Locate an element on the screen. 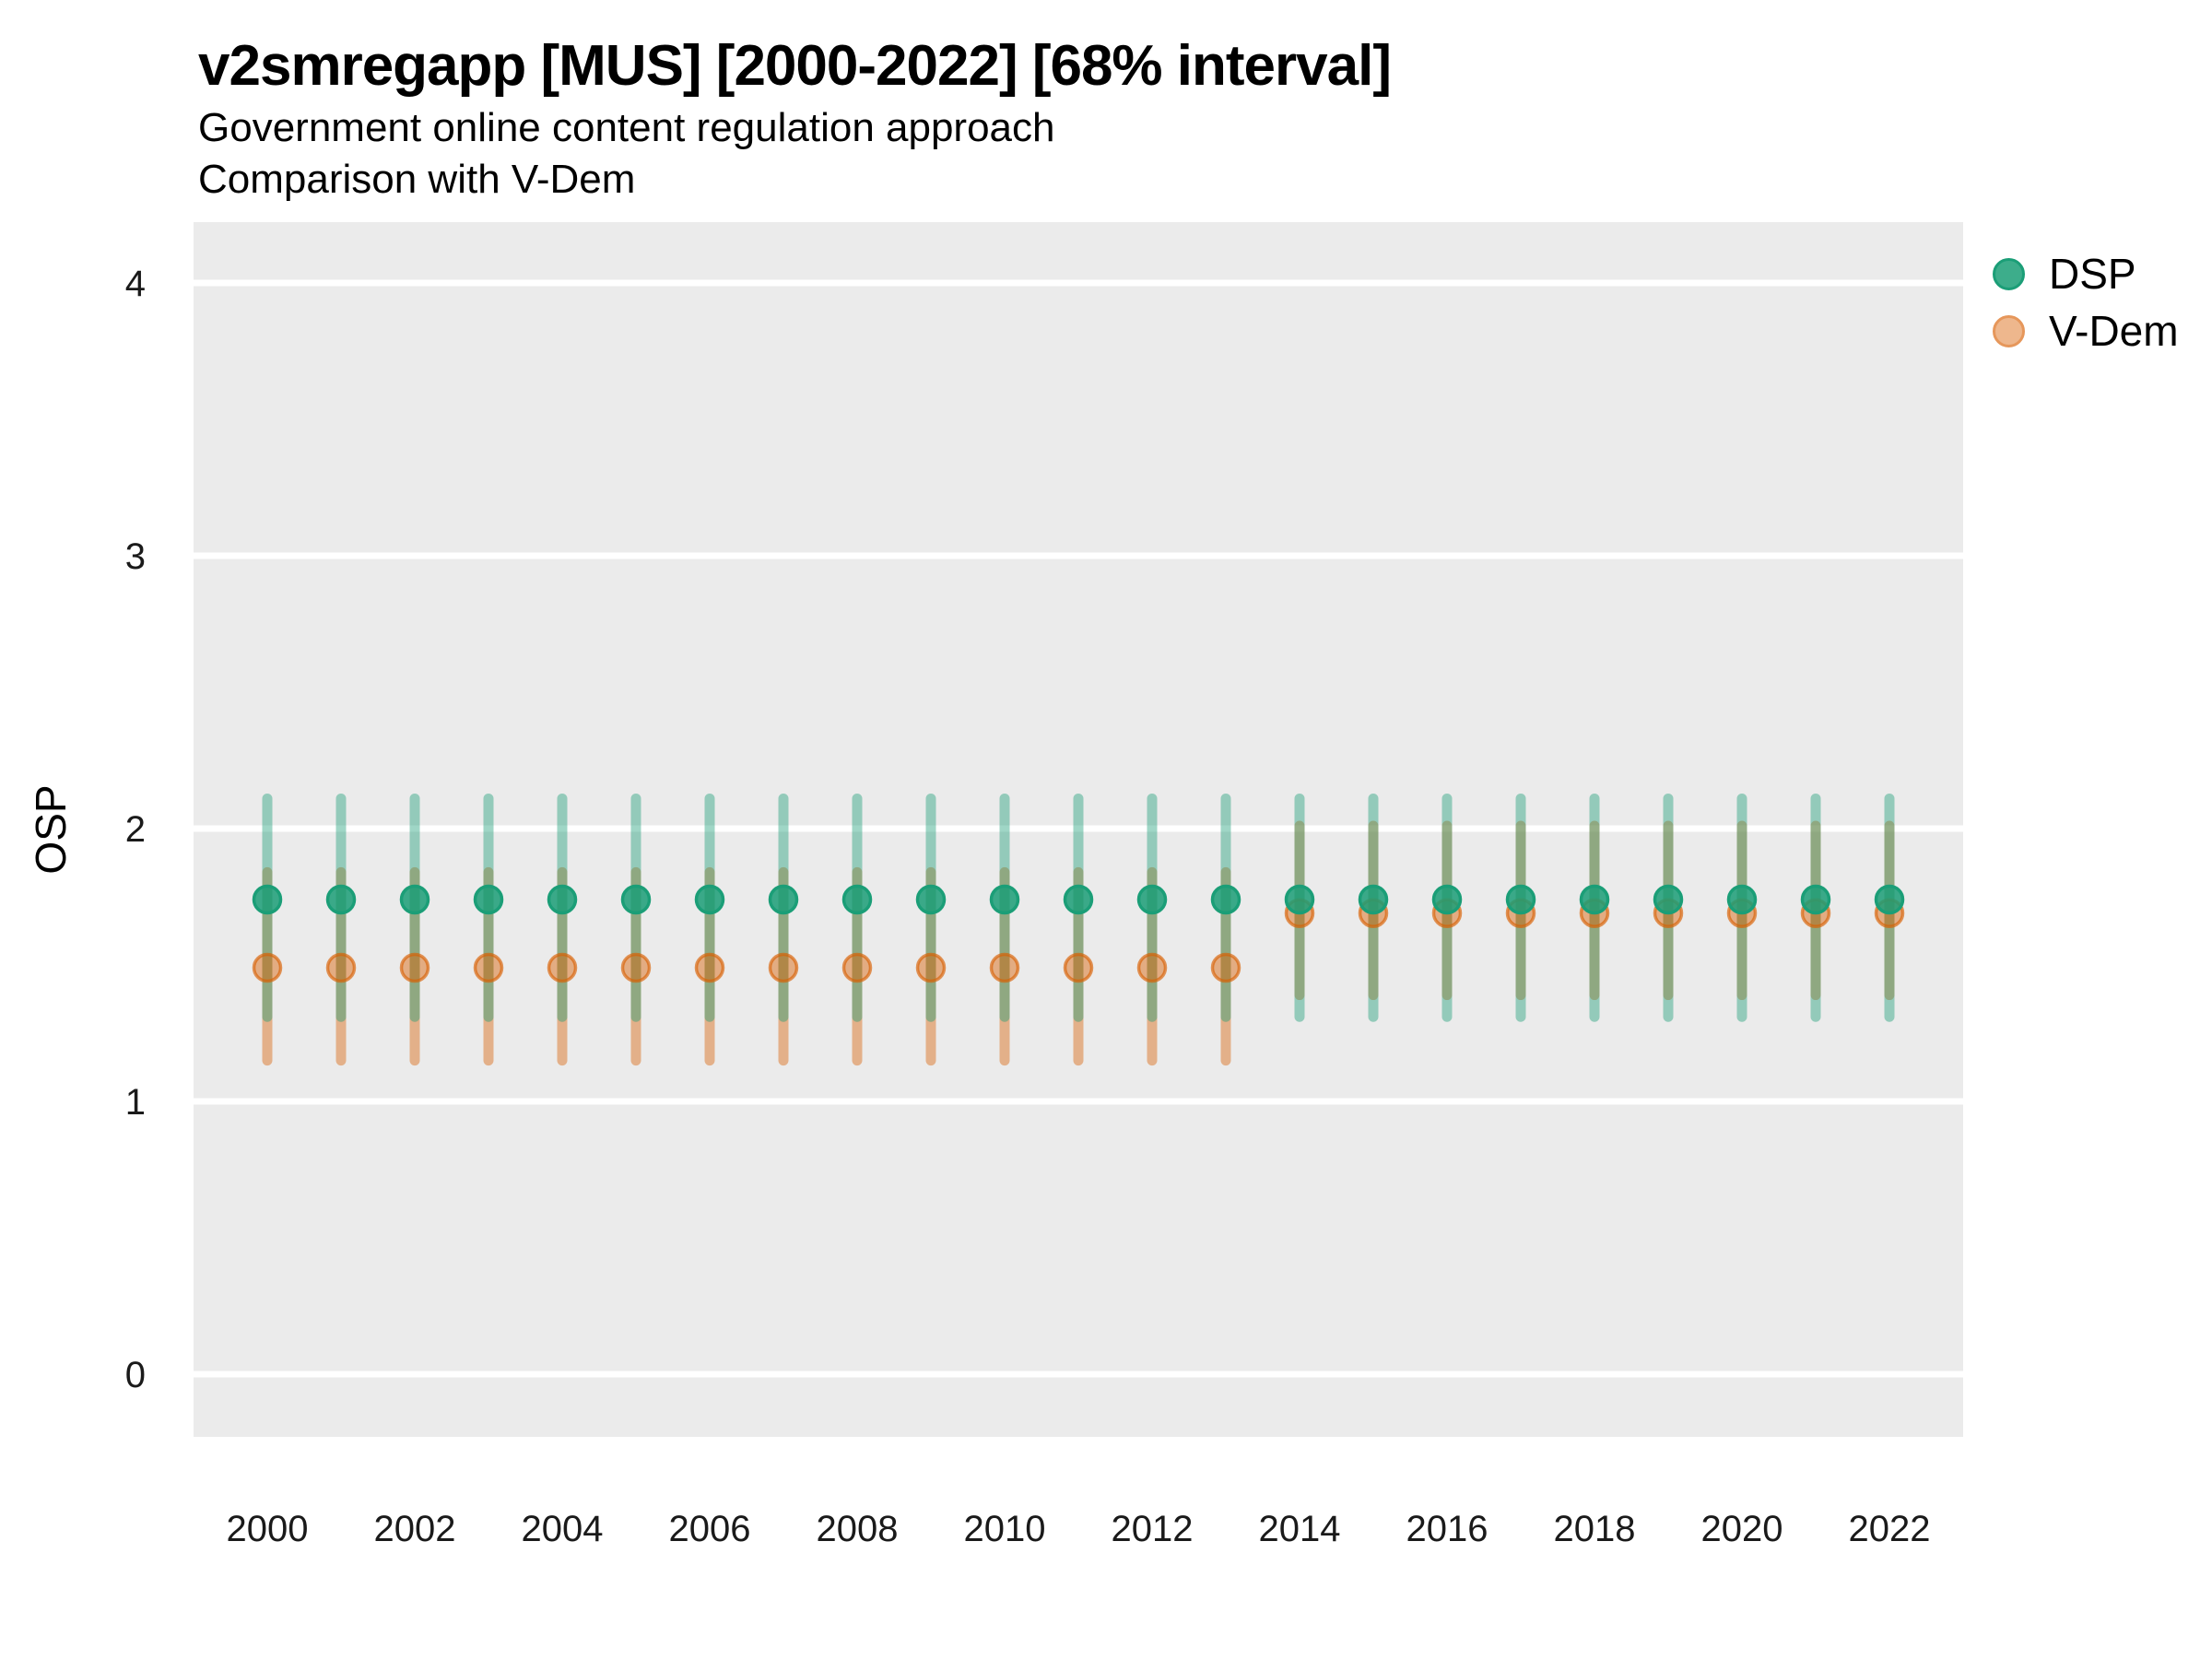 The image size is (2212, 1659). y-tick-label: 1 is located at coordinates (135, 1102).